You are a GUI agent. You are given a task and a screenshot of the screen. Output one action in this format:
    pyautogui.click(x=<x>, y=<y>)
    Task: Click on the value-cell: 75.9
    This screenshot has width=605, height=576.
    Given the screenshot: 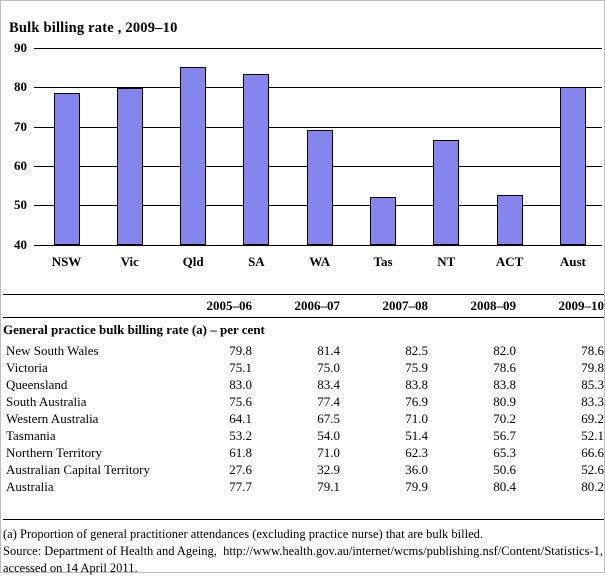 What is the action you would take?
    pyautogui.click(x=416, y=367)
    